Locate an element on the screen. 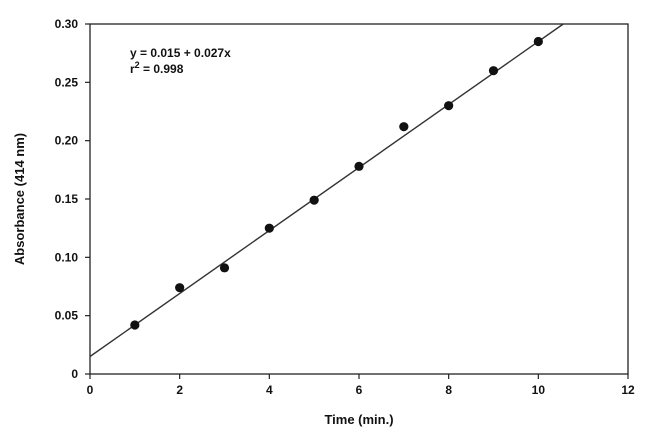 This screenshot has height=443, width=650. x-tick-label: 8 is located at coordinates (448, 390).